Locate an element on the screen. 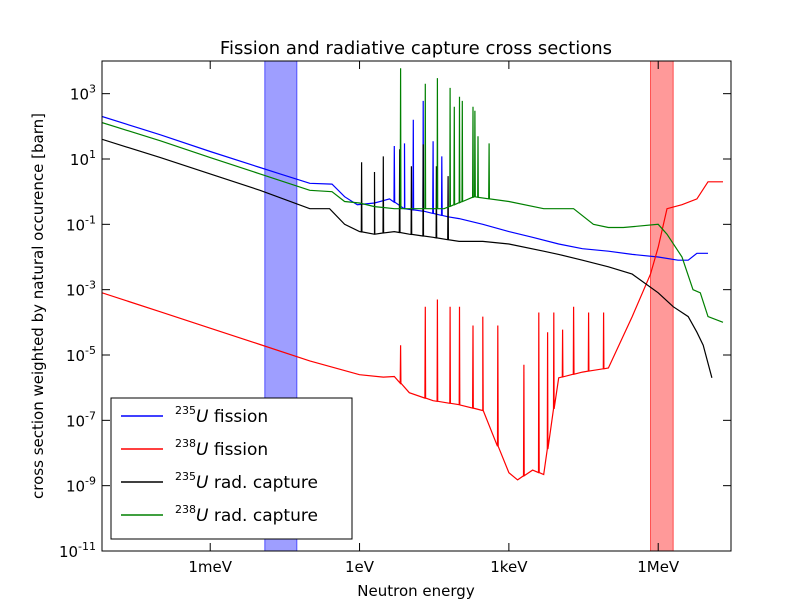 The image size is (812, 612). y-tick-label-2: 10⁻⁹ is located at coordinates (81, 485).